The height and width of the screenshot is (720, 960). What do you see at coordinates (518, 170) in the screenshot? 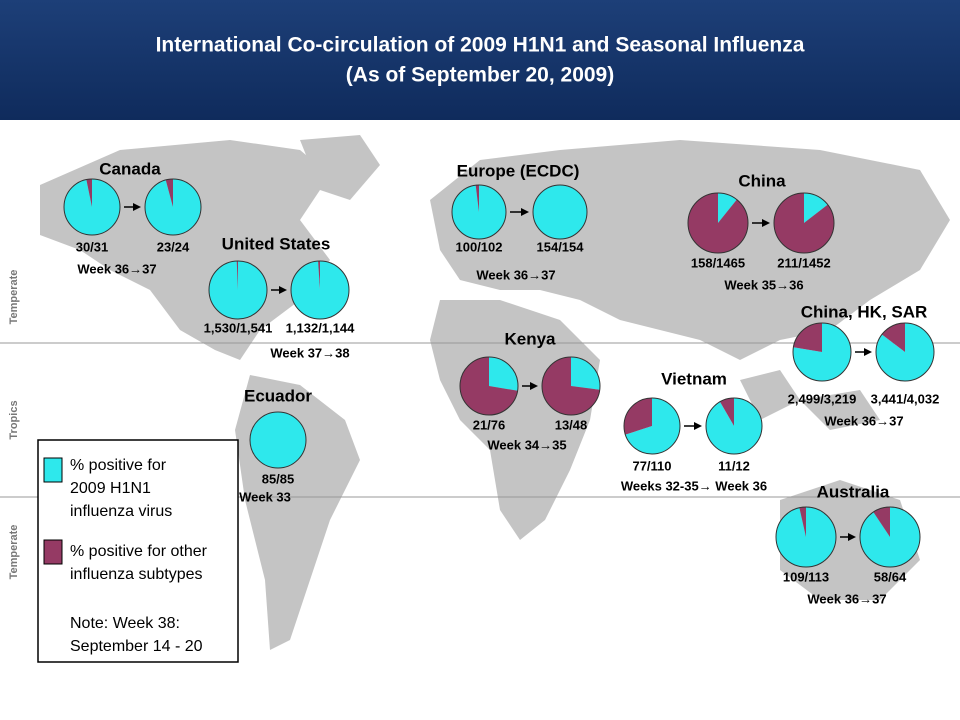
I see `region-name: Europe (ECDC)` at bounding box center [518, 170].